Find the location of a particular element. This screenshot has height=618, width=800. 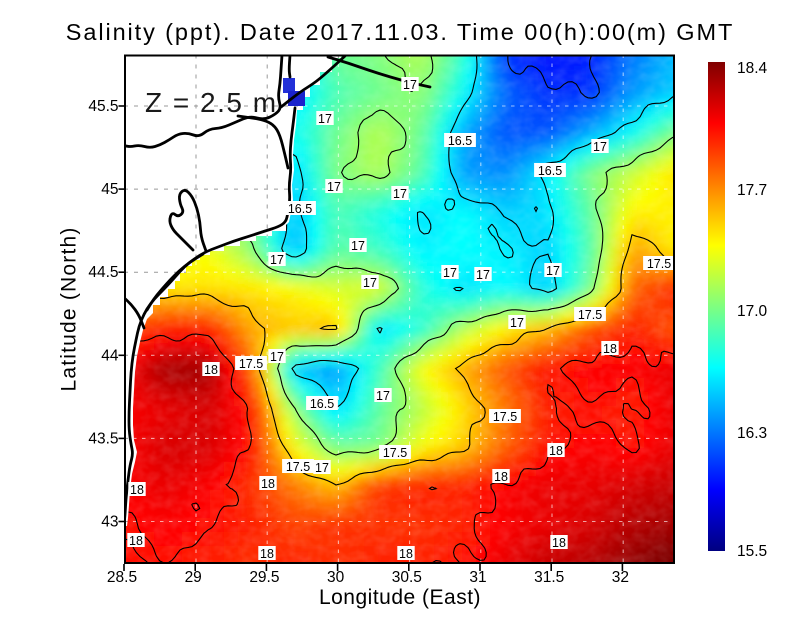

svg-text: 45.5 is located at coordinates (103, 106).